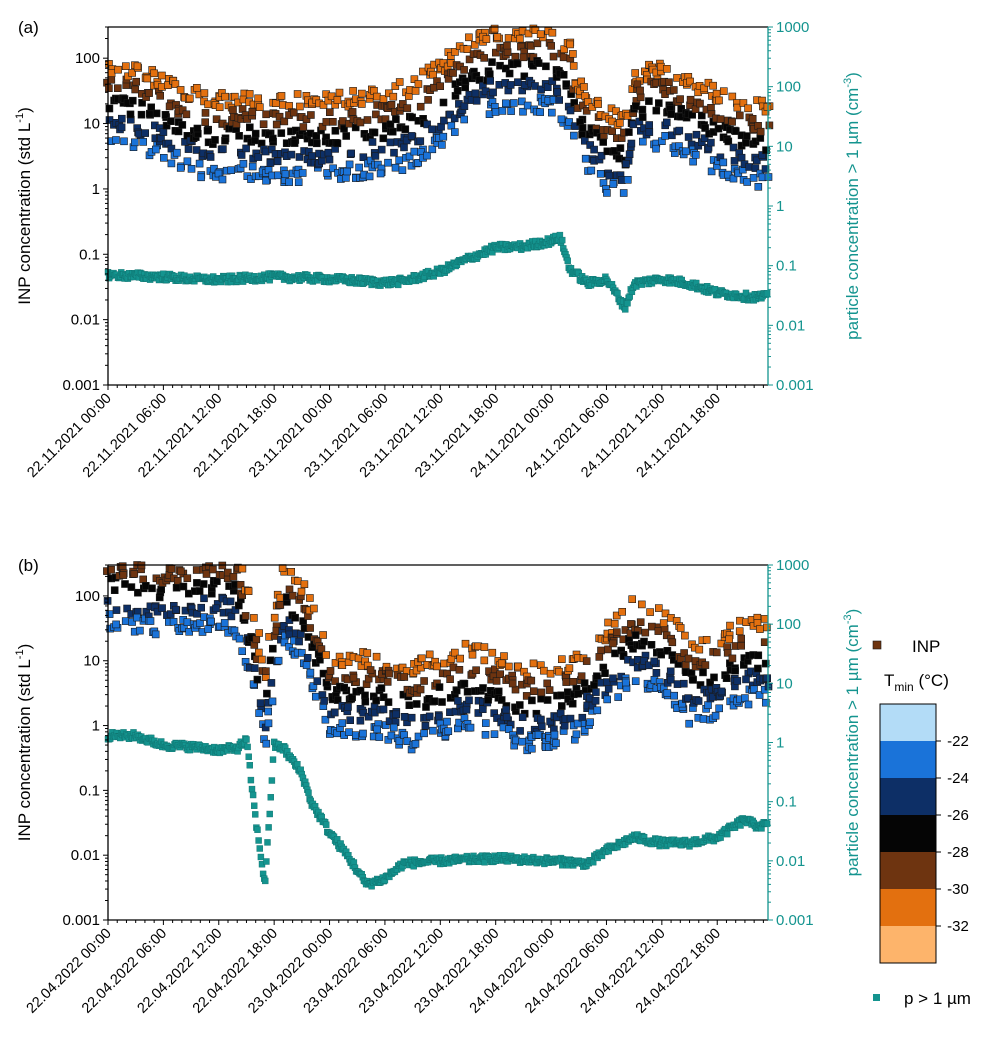  What do you see at coordinates (792, 27) in the screenshot?
I see `y-tick-label-right: 1000` at bounding box center [792, 27].